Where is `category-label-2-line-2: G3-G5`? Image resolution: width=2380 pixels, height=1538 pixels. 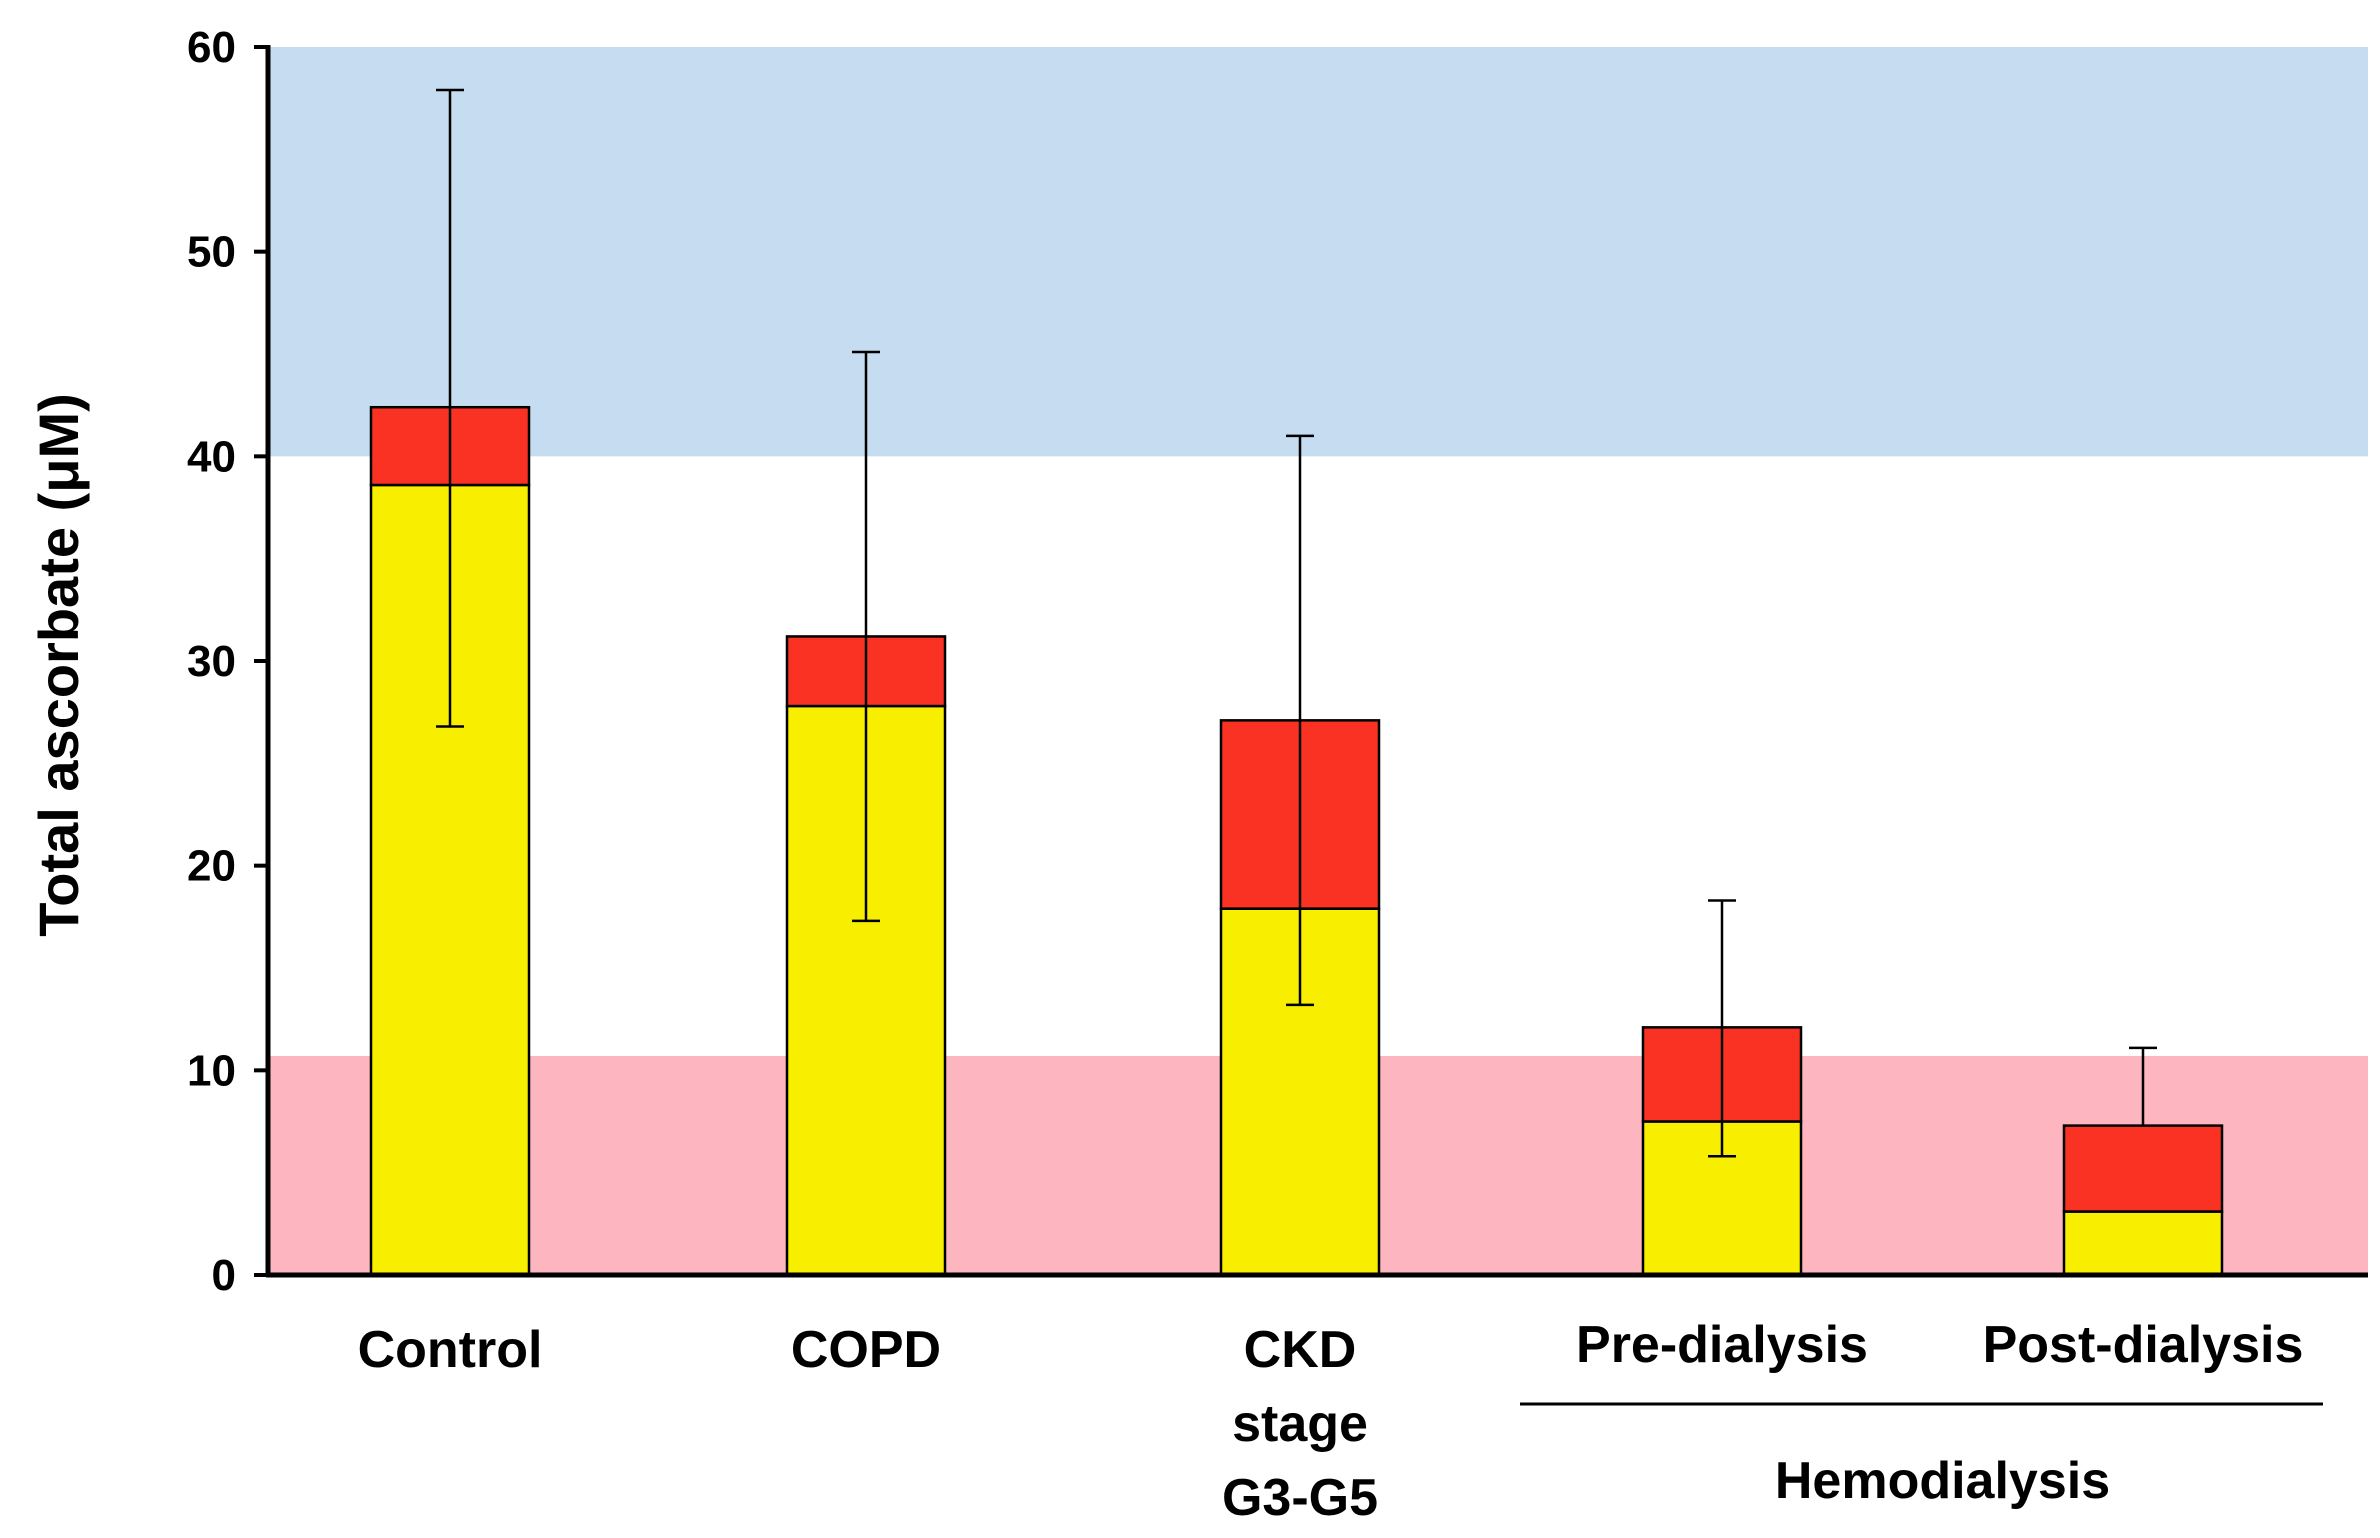
category-label-2-line-2: G3-G5 is located at coordinates (1300, 1498).